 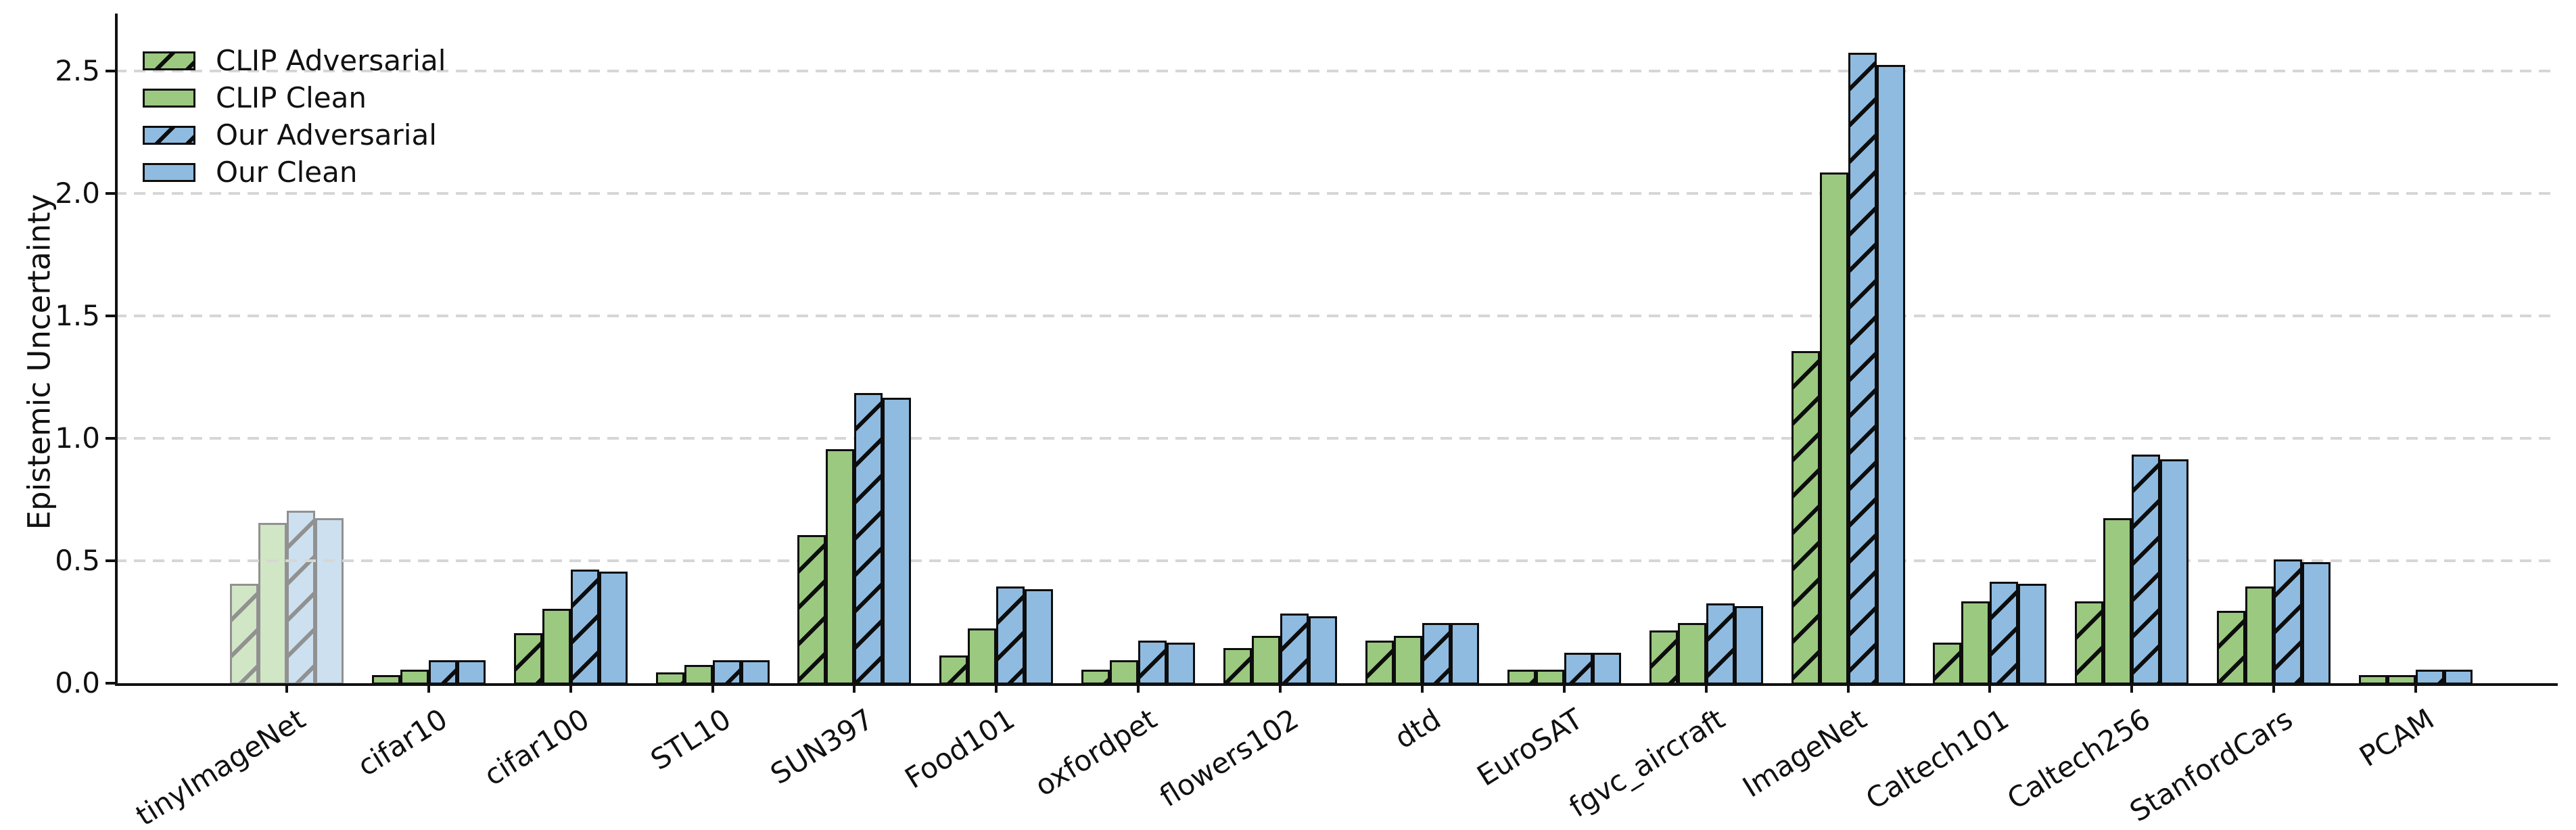 What do you see at coordinates (77, 682) in the screenshot?
I see `y-tick-label: 0.0` at bounding box center [77, 682].